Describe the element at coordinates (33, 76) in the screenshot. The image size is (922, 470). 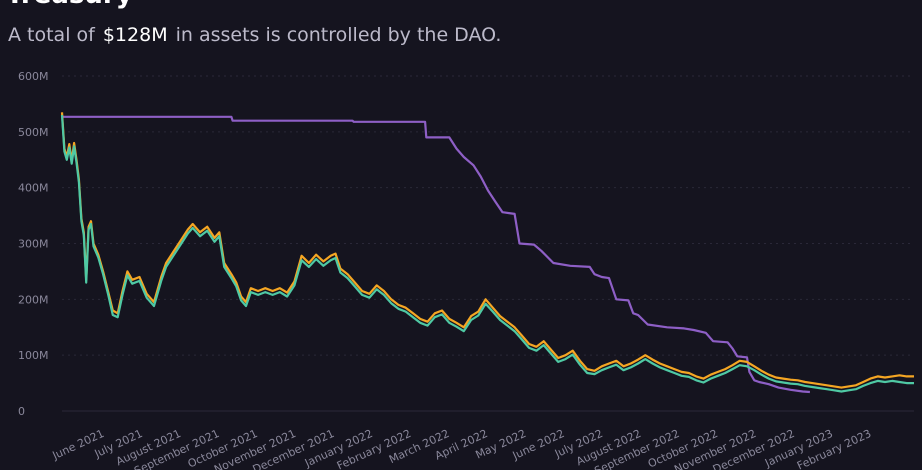
I see `y-tick-label: 600M` at that location.